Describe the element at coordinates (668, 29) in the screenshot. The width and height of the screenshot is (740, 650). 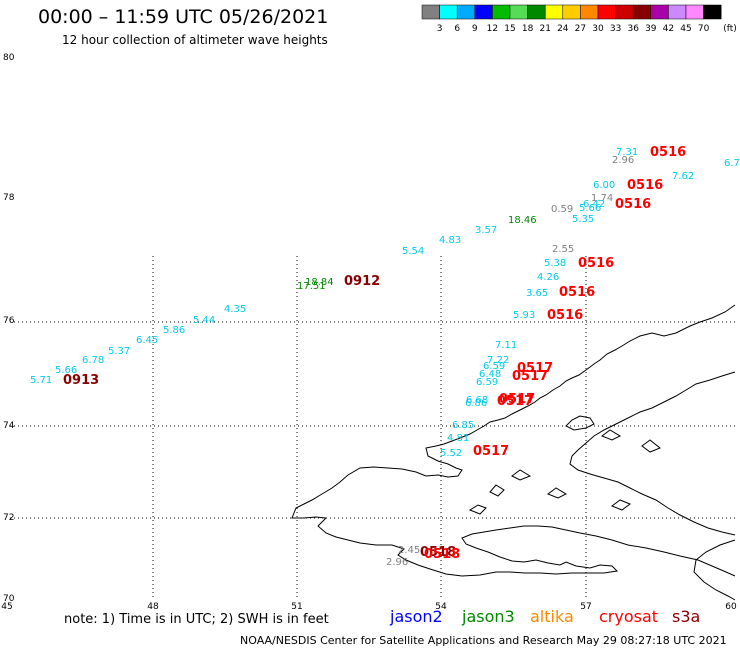
I see `legend-label: 42` at that location.